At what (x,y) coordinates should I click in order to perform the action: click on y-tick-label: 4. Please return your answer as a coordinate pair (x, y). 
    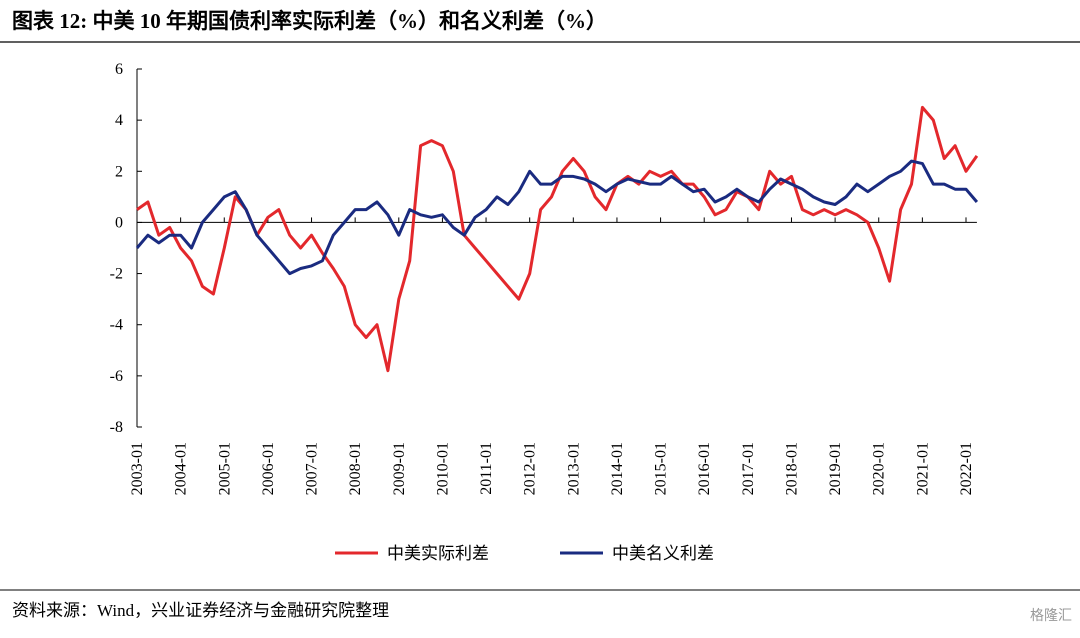
    Looking at the image, I should click on (119, 120).